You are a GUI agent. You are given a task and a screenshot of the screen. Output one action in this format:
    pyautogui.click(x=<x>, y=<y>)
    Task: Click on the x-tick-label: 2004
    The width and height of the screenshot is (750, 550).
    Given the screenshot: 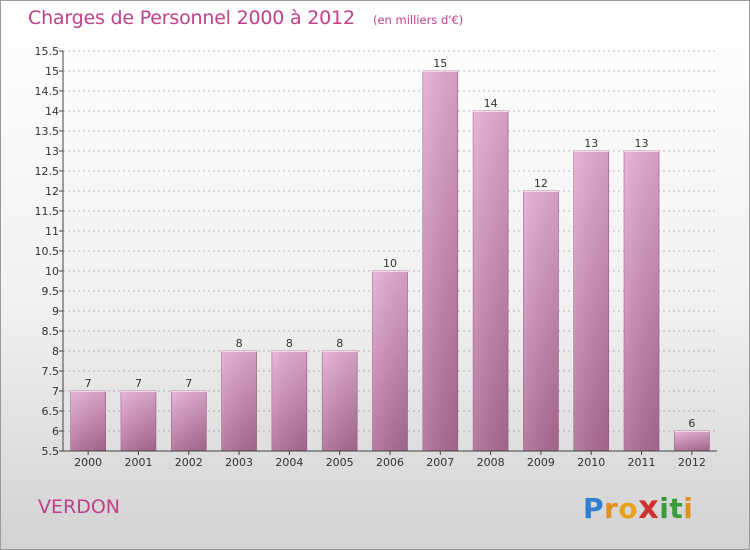 What is the action you would take?
    pyautogui.click(x=289, y=462)
    